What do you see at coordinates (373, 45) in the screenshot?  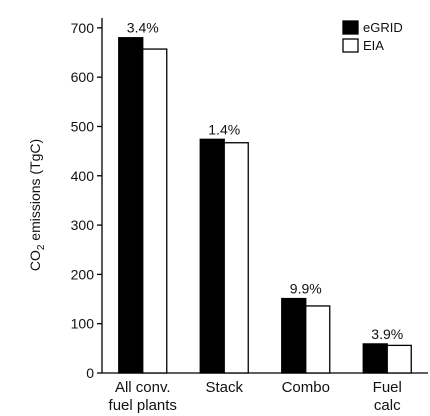 I see `legend-label-eia: EIA` at bounding box center [373, 45].